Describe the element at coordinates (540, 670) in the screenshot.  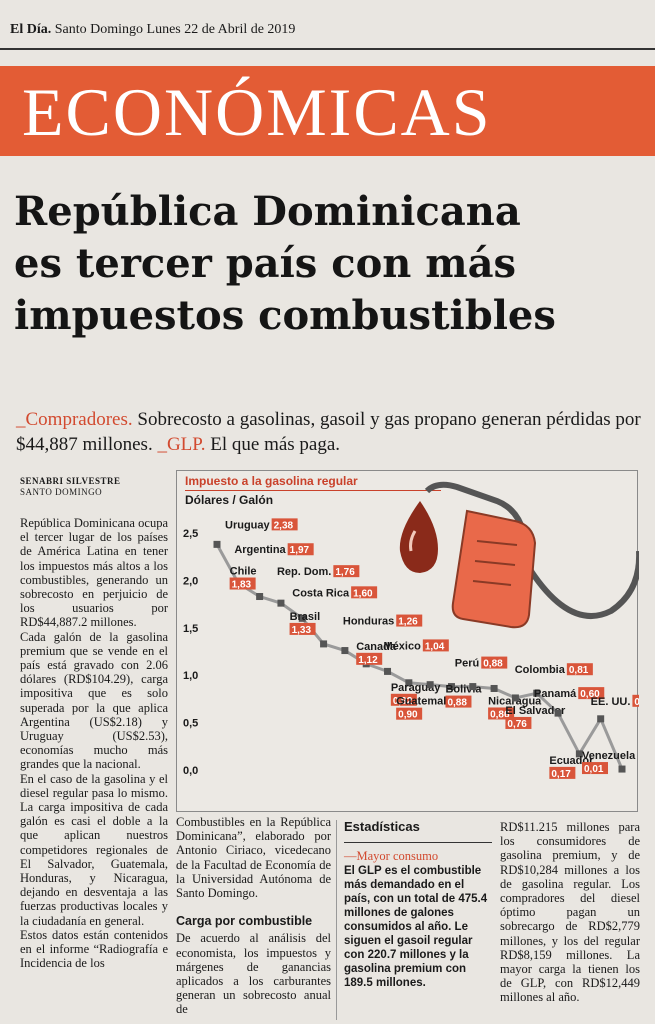
I see `category-label: Colombia` at that location.